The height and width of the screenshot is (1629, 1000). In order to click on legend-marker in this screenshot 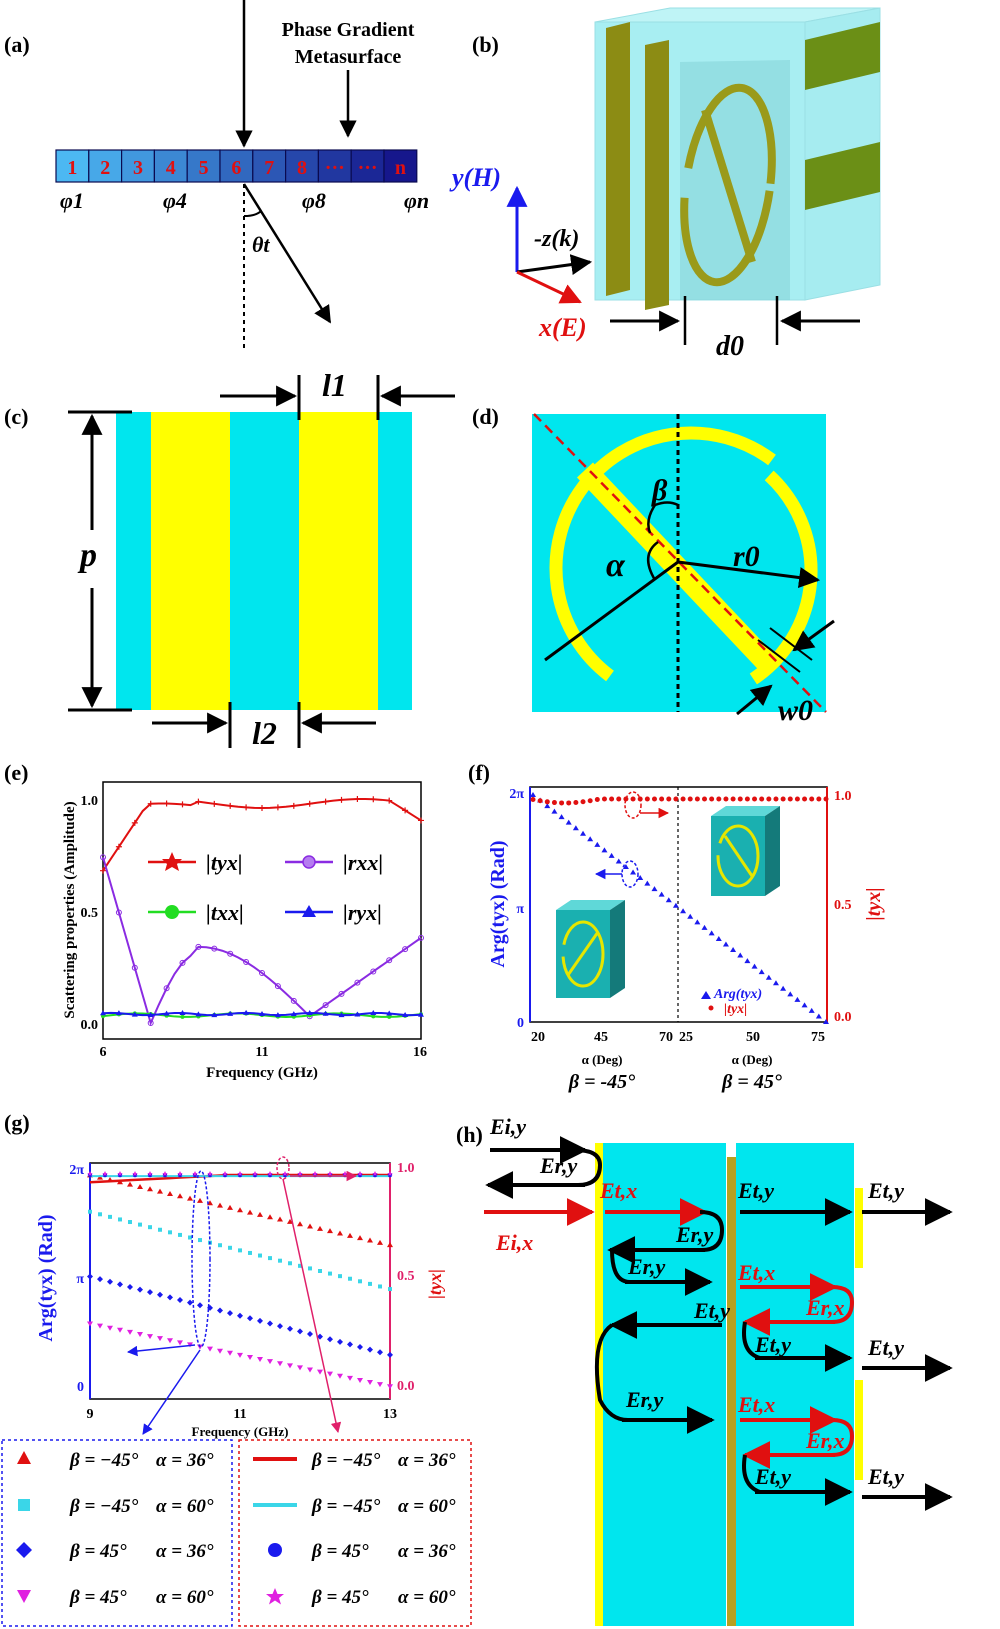, I will do `click(24, 1457)`.